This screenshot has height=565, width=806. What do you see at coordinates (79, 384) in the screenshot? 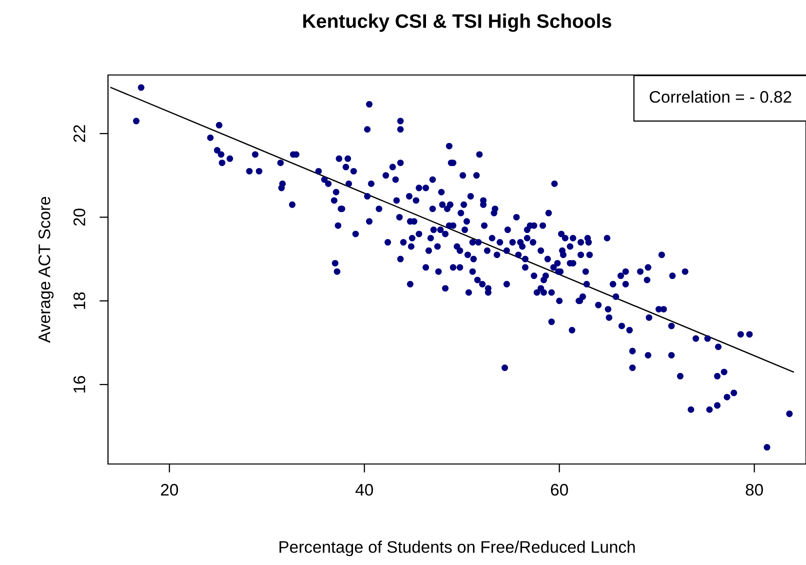
I see `y-tick-label: 16` at bounding box center [79, 384].